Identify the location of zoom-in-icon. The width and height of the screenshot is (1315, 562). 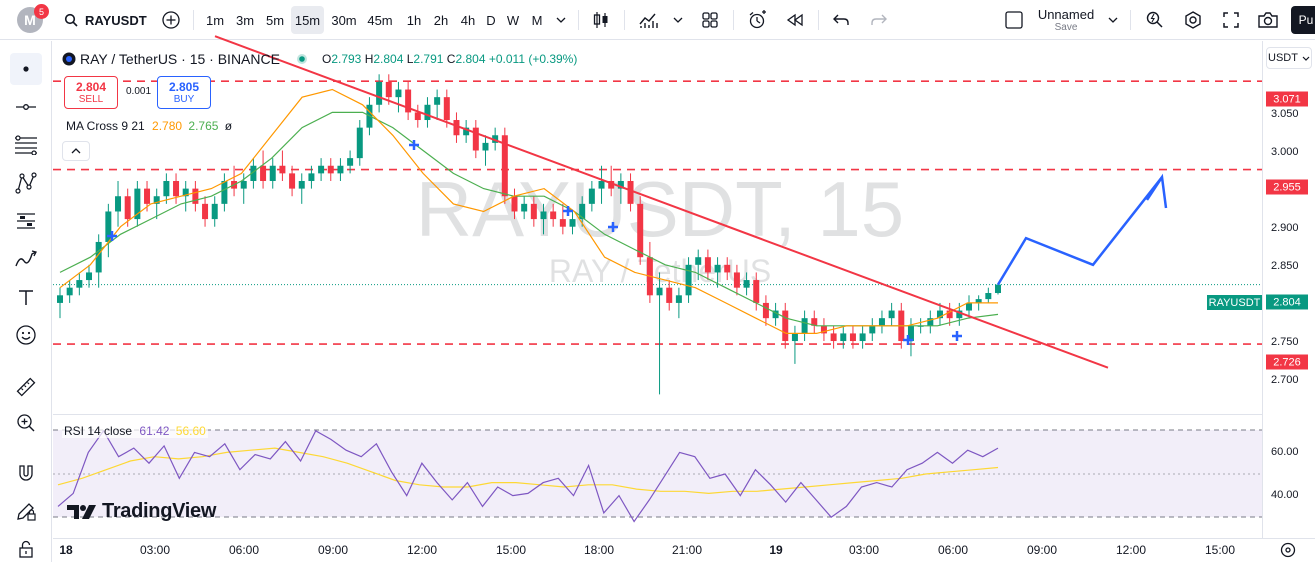
(26, 423).